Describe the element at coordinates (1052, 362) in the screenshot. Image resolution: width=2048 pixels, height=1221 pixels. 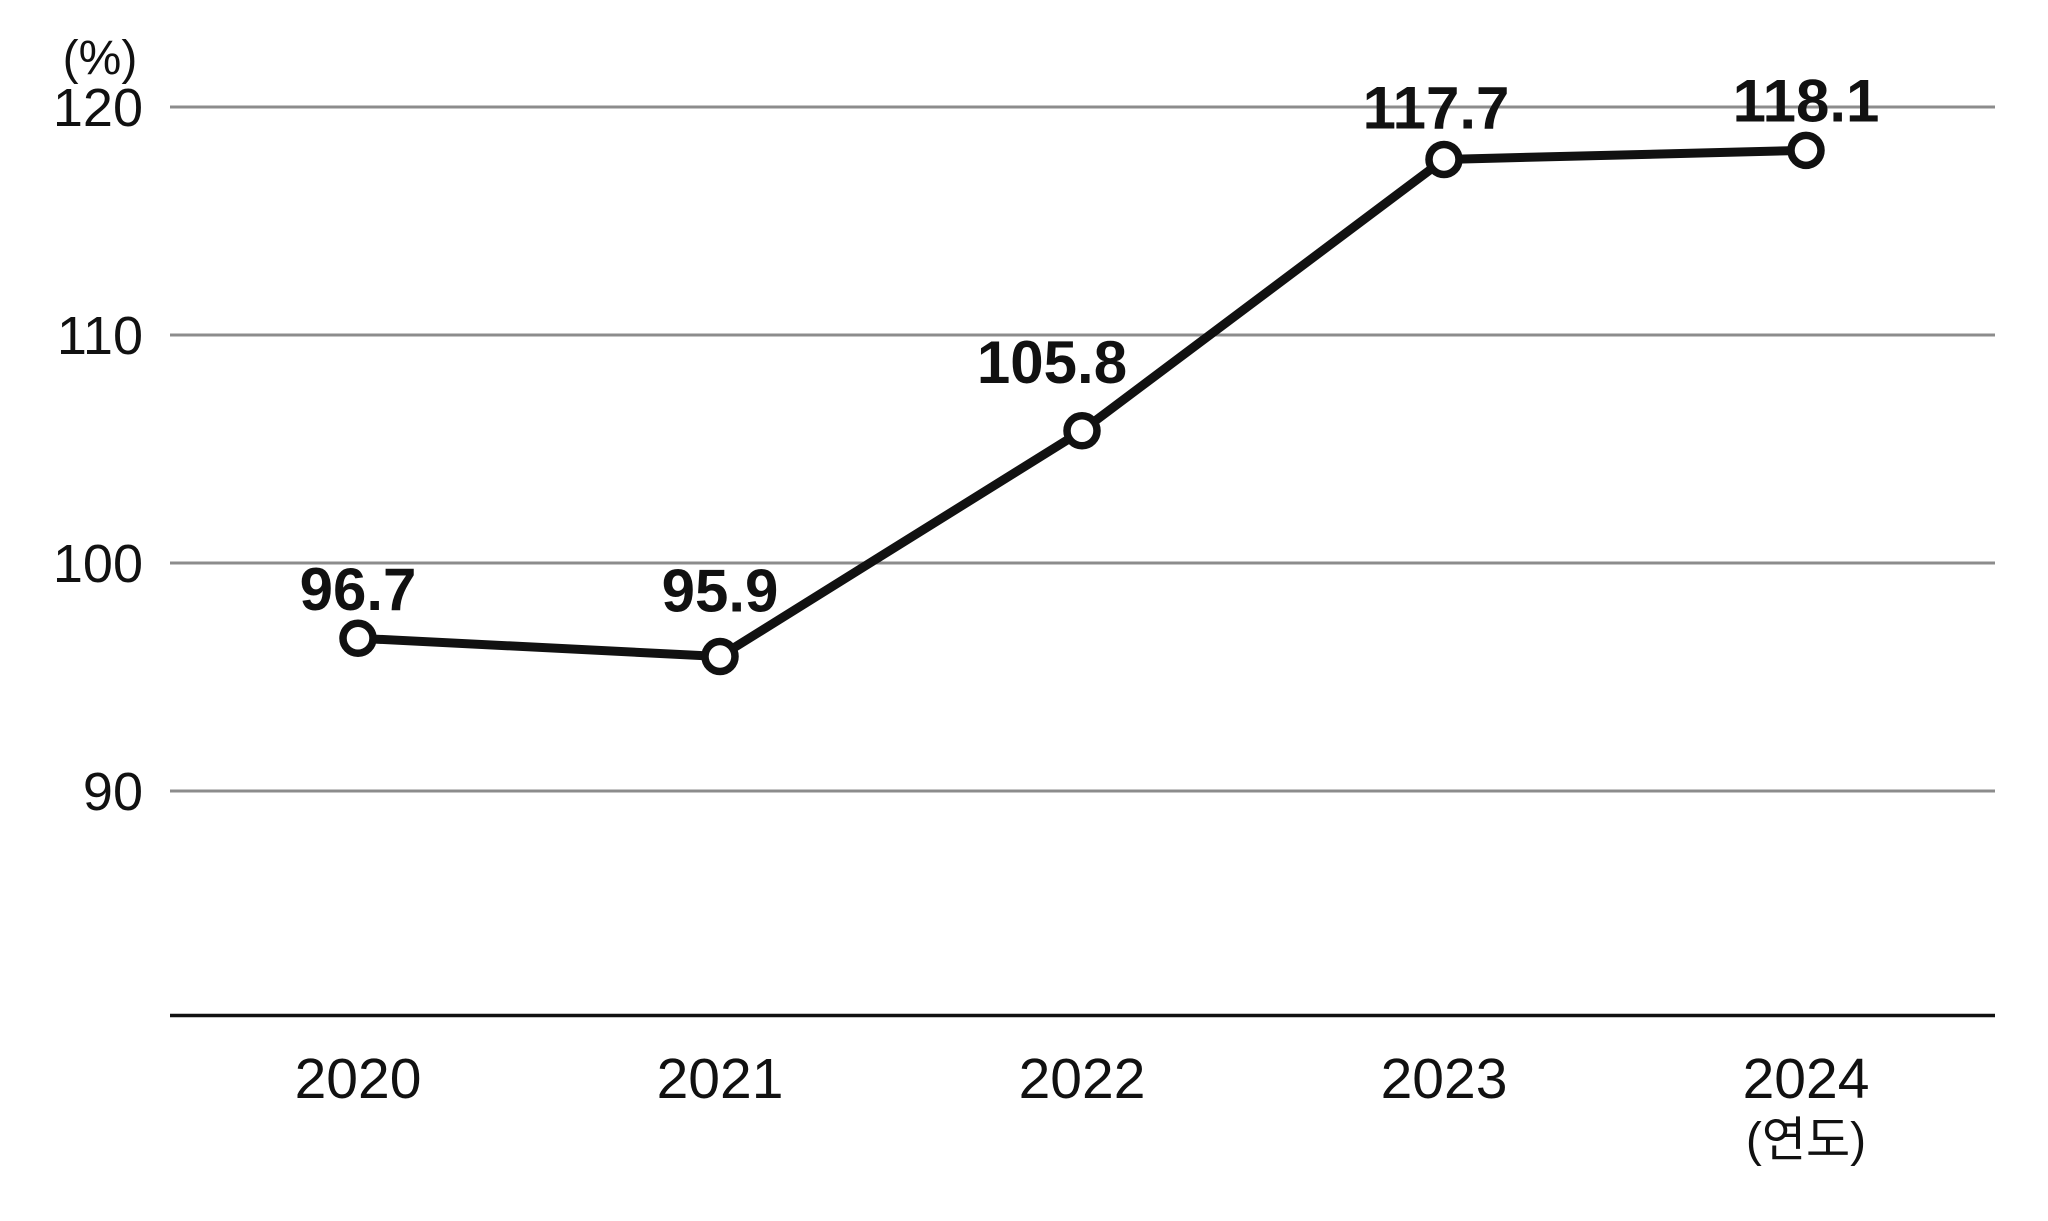
I see `data-label-2022: 105.8` at that location.